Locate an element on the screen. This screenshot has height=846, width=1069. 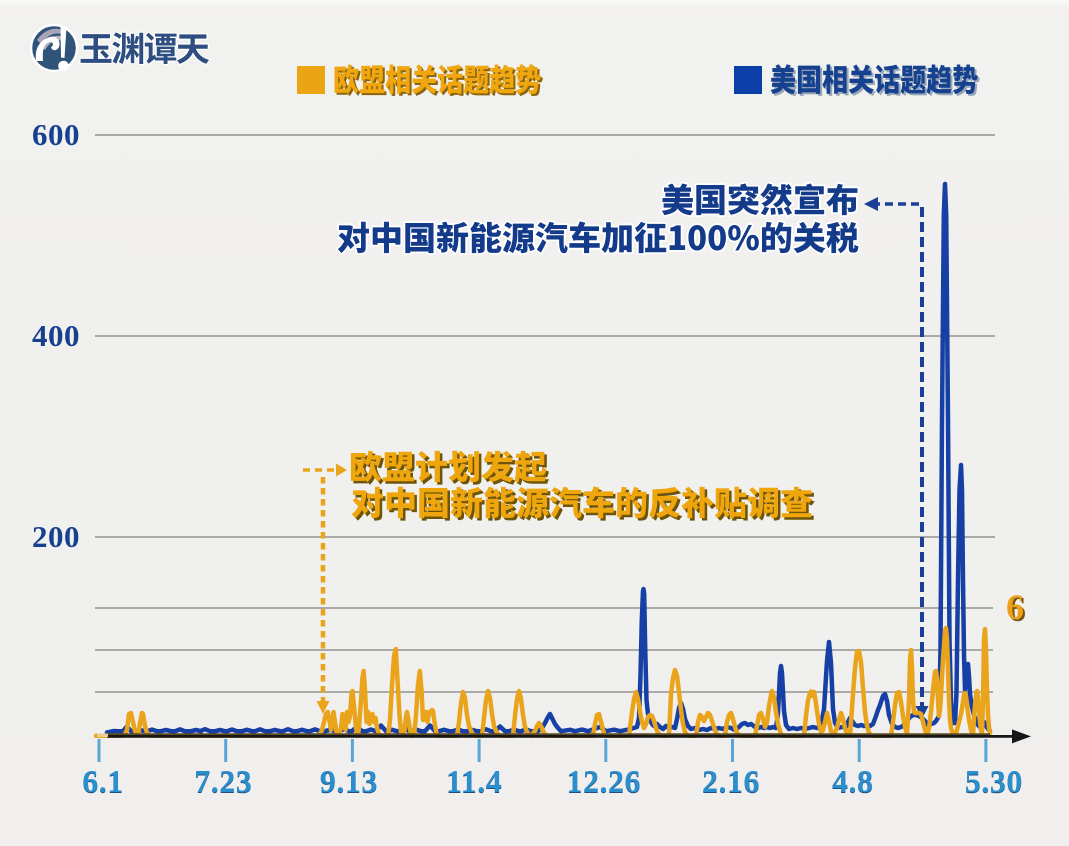
svg-text: 200 is located at coordinates (56, 536).